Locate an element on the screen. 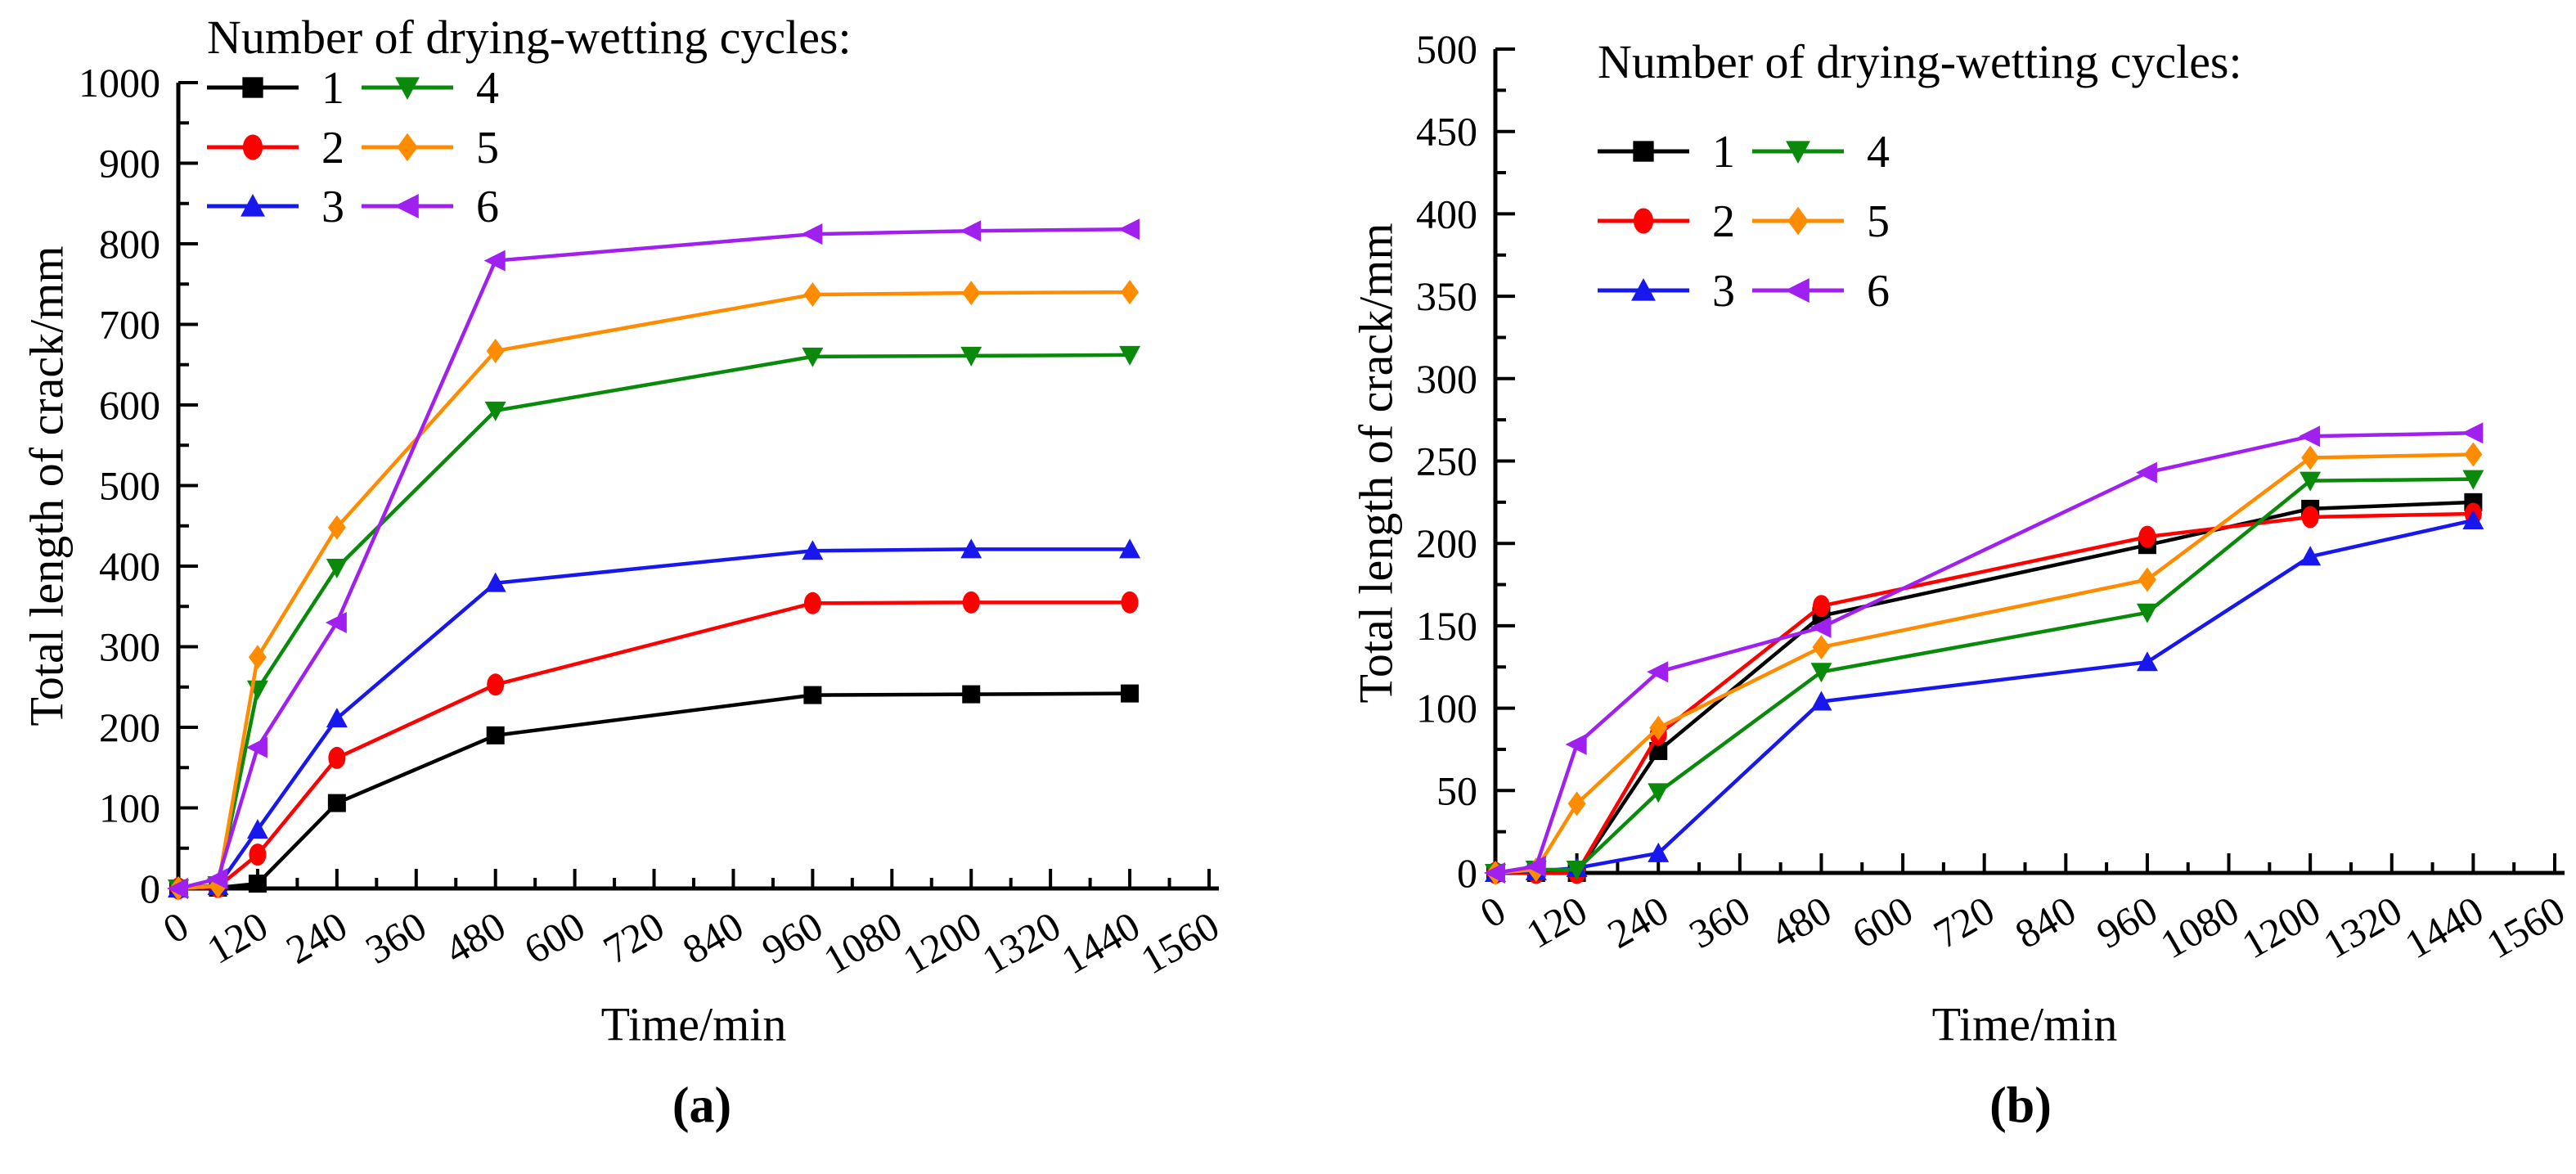 Image resolution: width=2576 pixels, height=1174 pixels. panel-a-x-tick-label: 360 is located at coordinates (396, 937).